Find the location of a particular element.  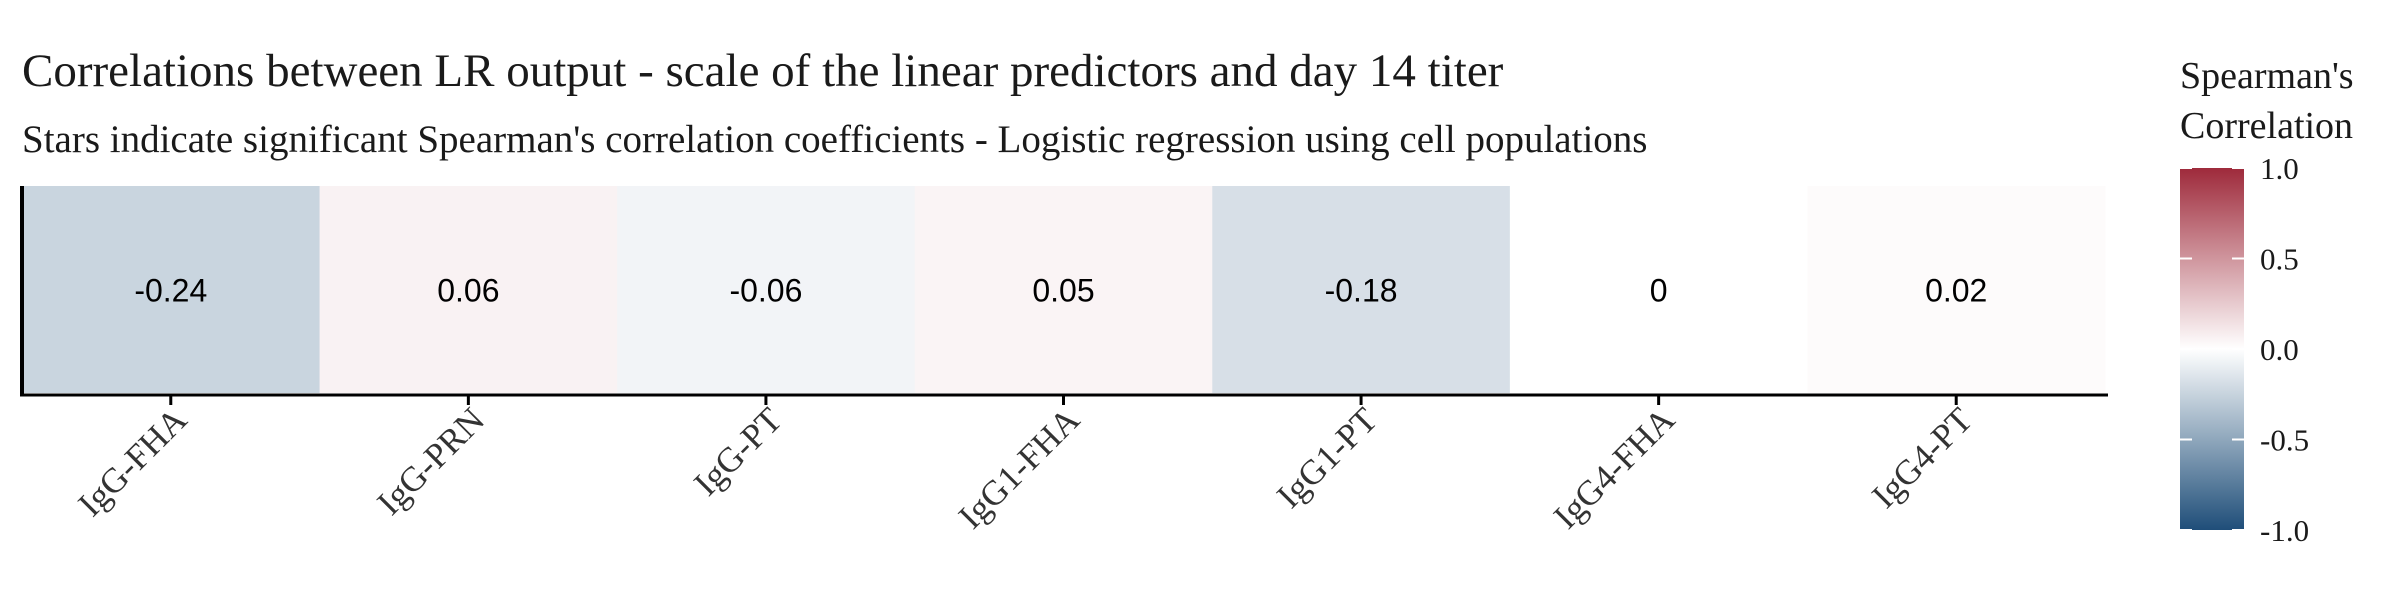

legend-title-line2: Correlation is located at coordinates (2266, 126).